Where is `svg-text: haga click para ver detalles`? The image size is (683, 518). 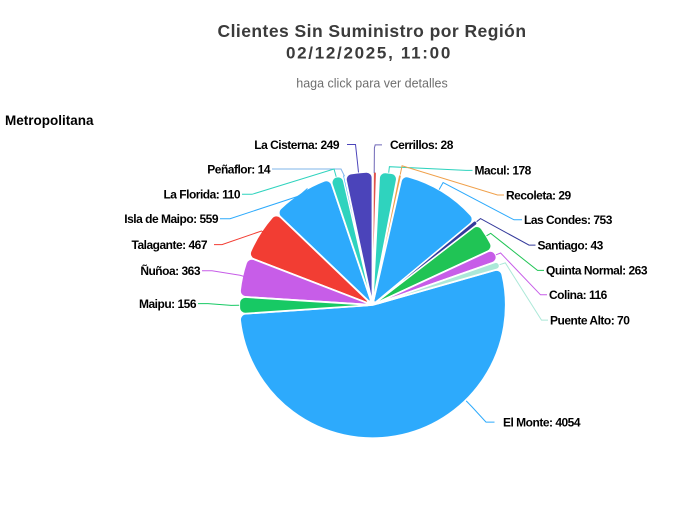
svg-text: haga click para ver detalles is located at coordinates (371, 84).